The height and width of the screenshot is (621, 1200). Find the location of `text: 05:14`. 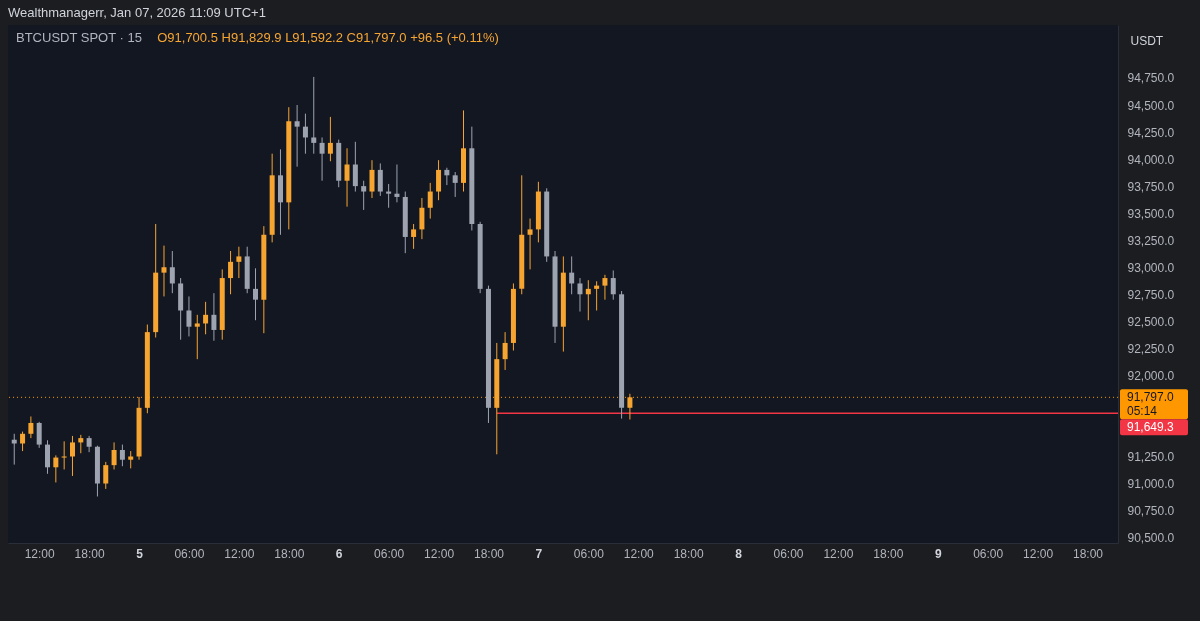

text: 05:14 is located at coordinates (1142, 411).